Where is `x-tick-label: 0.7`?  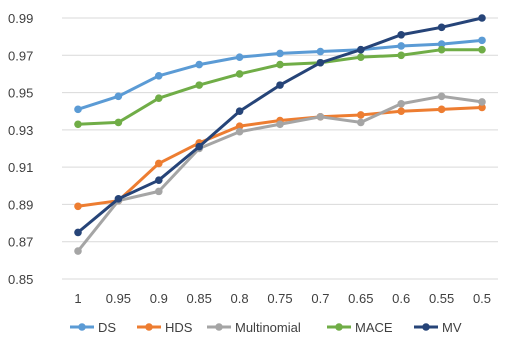
x-tick-label: 0.7 is located at coordinates (320, 298).